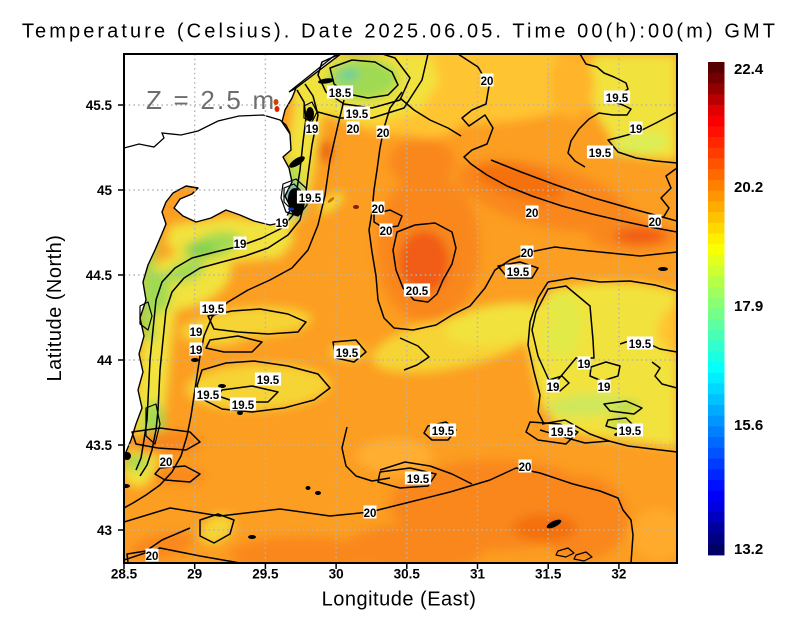 This screenshot has width=800, height=623. I want to click on svg-text: 28.5, so click(124, 574).